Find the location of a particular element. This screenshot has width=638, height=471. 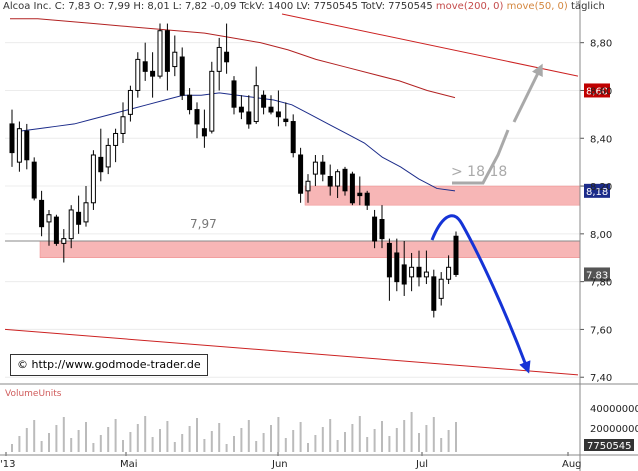

y-tick-label: 7,40 is located at coordinates (601, 378).